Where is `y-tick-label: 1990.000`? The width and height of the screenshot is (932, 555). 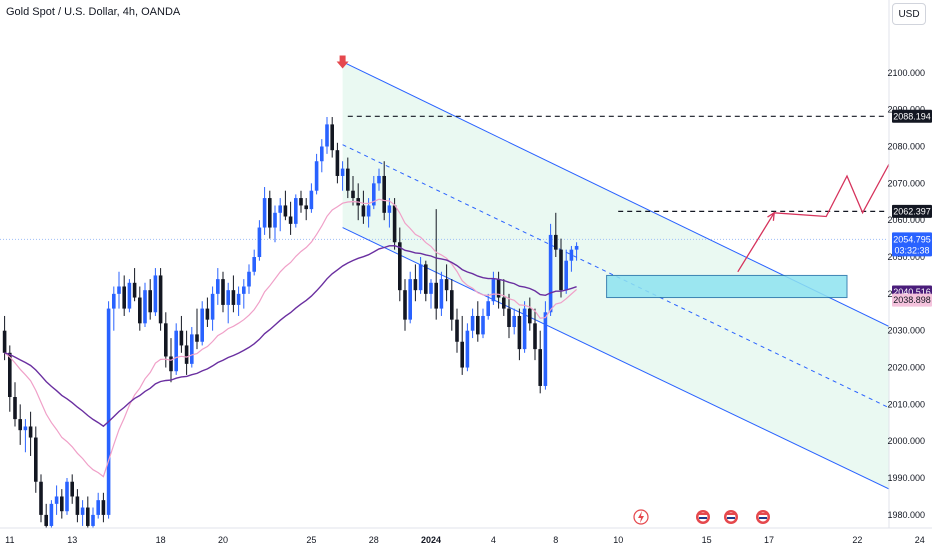
y-tick-label: 1990.000 is located at coordinates (906, 478).